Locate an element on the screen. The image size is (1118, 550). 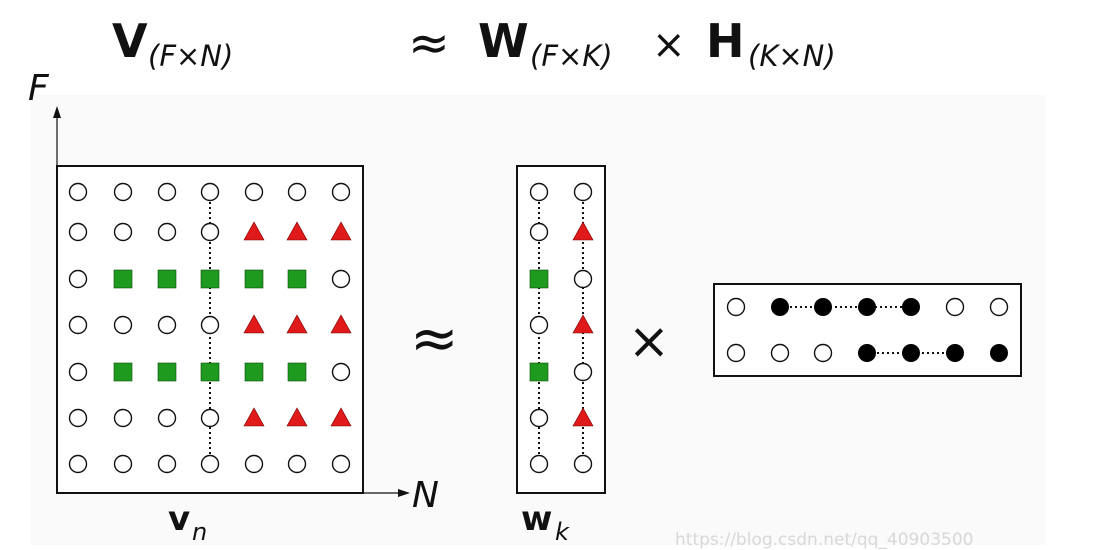
w-cell-r0-c1-empty-dot is located at coordinates (583, 192).